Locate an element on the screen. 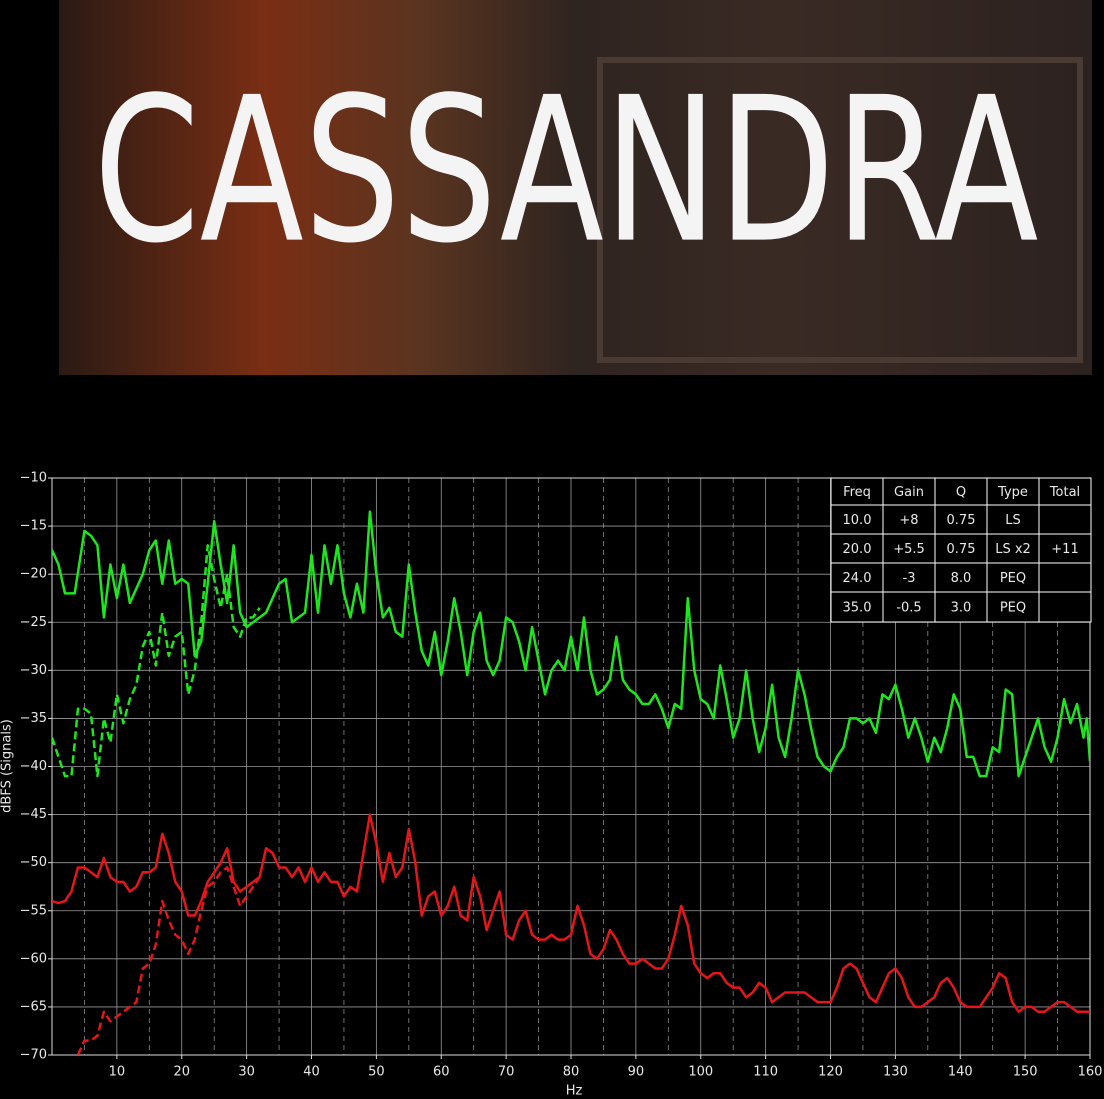 This screenshot has height=1099, width=1104. table-value: 35.0 is located at coordinates (857, 608).